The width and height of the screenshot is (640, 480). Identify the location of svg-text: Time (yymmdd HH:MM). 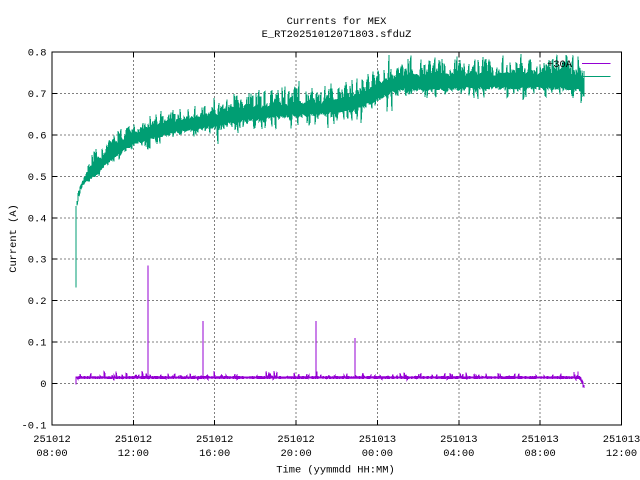
(335, 471).